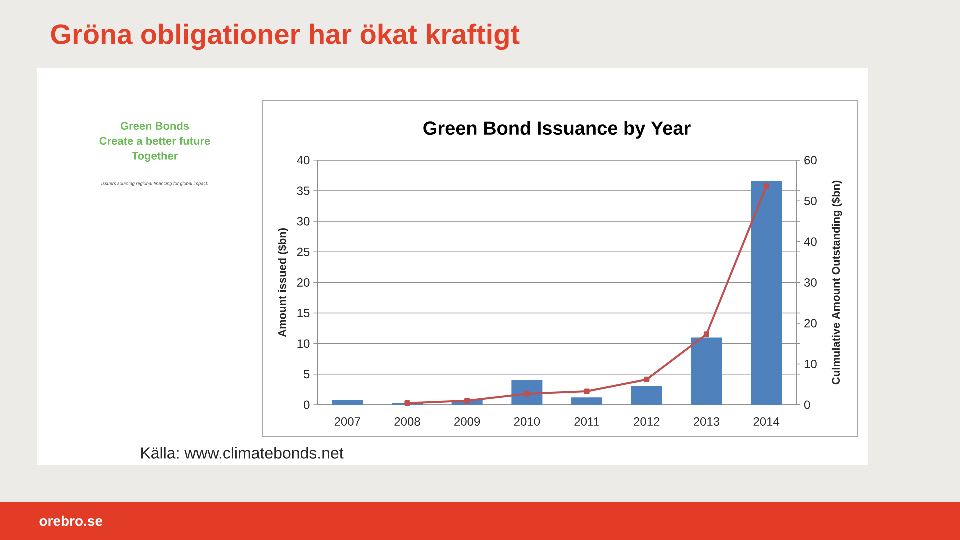  What do you see at coordinates (347, 422) in the screenshot?
I see `x-tick-label: 2007` at bounding box center [347, 422].